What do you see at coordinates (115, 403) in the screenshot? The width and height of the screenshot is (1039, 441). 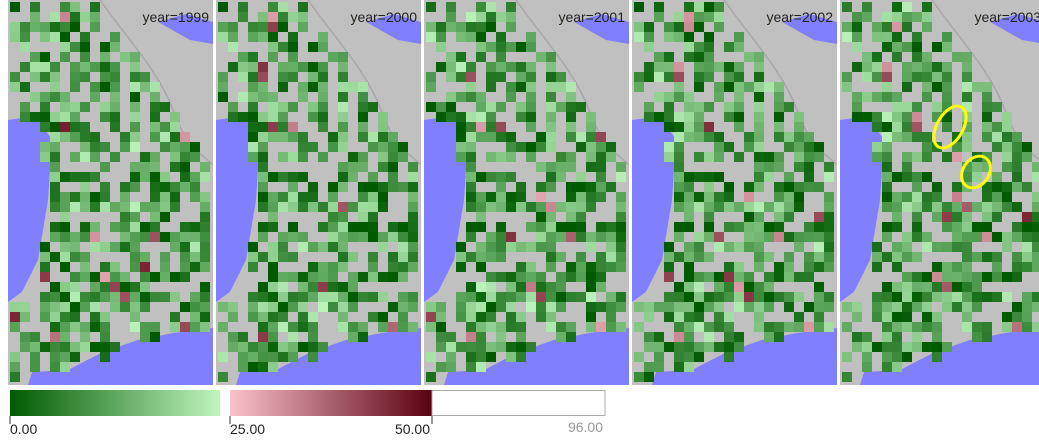 I see `legend-green-ramp` at bounding box center [115, 403].